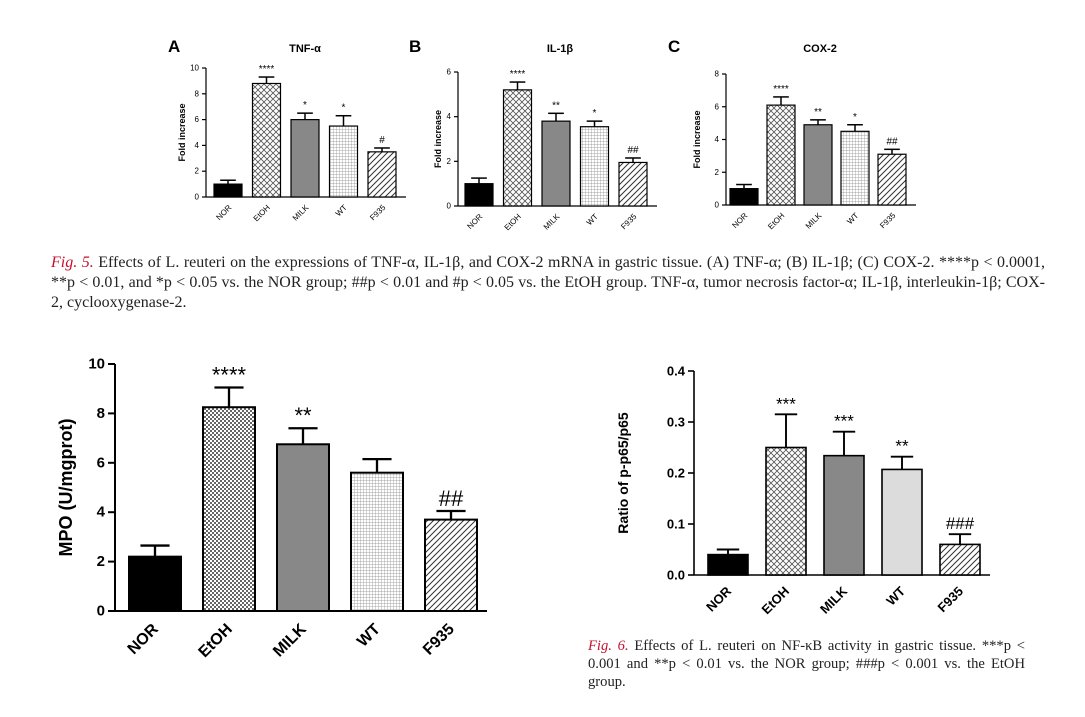 The height and width of the screenshot is (717, 1085). I want to click on significance-label: #, so click(382, 140).